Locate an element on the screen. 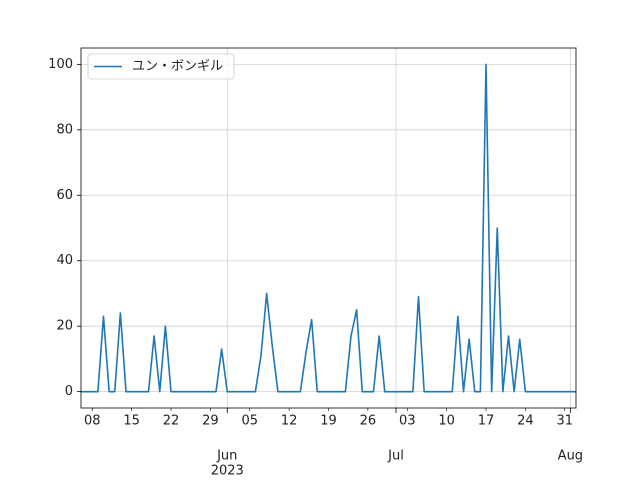 The width and height of the screenshot is (640, 480). x-major-label: Jul is located at coordinates (395, 456).